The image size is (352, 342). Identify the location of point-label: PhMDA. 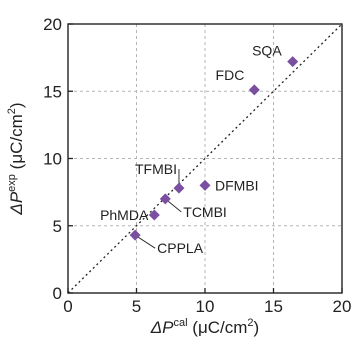
(124, 215).